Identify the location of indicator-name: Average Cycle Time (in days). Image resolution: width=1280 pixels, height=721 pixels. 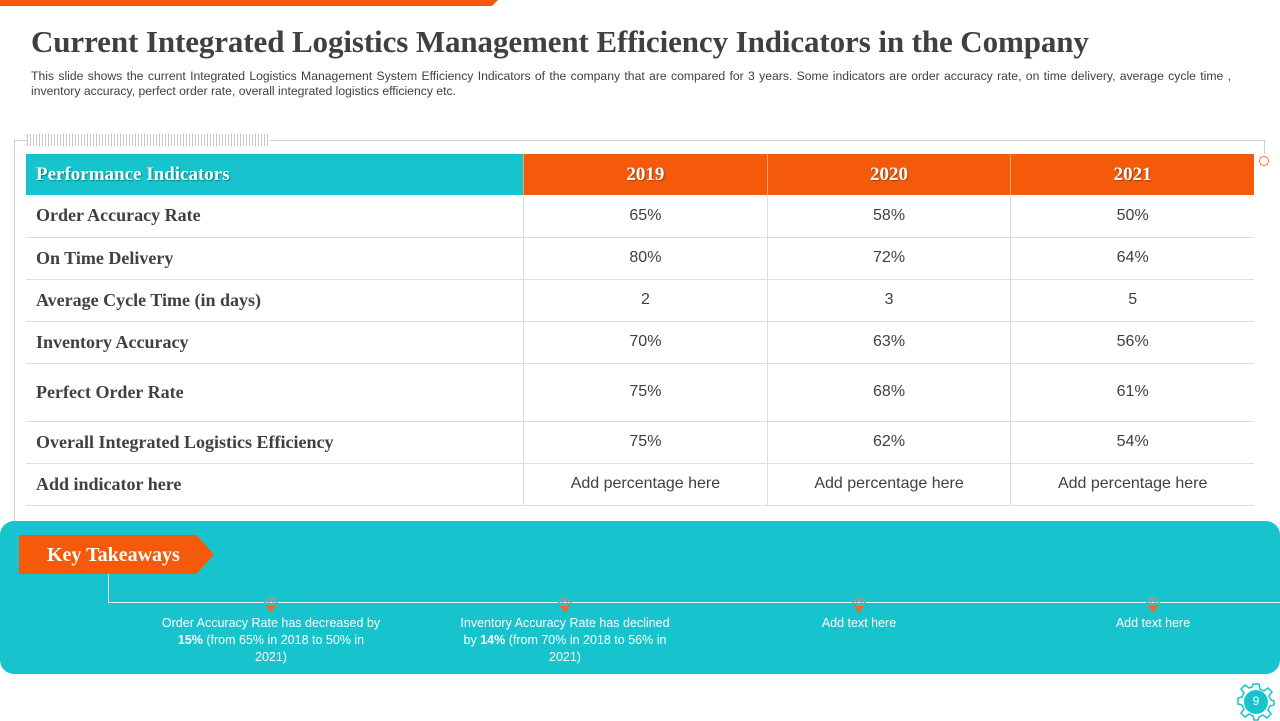
(275, 300).